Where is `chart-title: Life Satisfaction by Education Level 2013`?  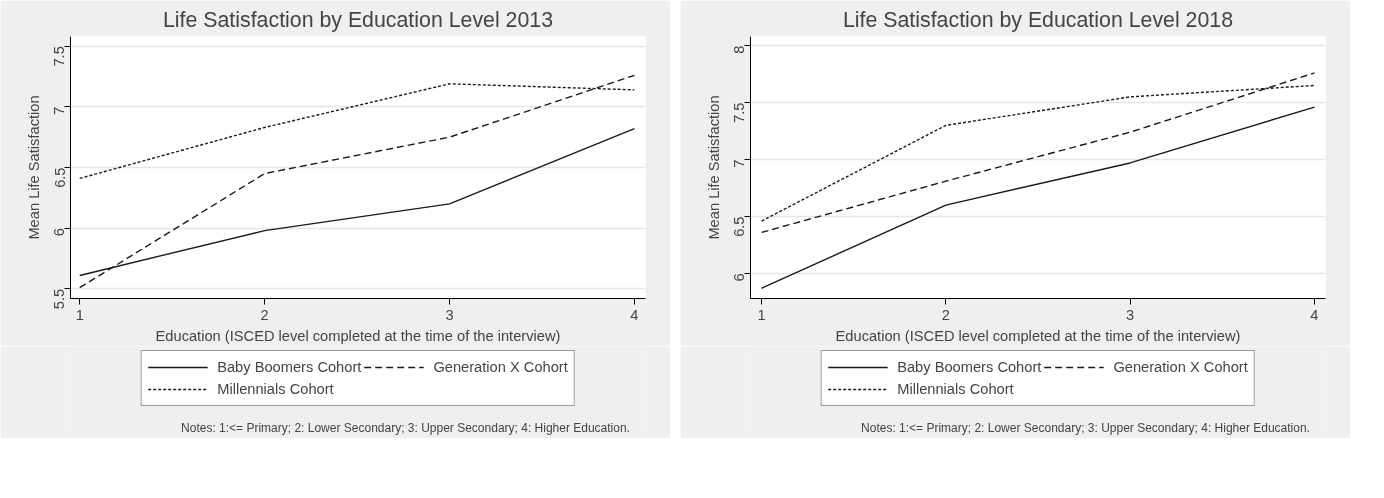
chart-title: Life Satisfaction by Education Level 2013 is located at coordinates (358, 19).